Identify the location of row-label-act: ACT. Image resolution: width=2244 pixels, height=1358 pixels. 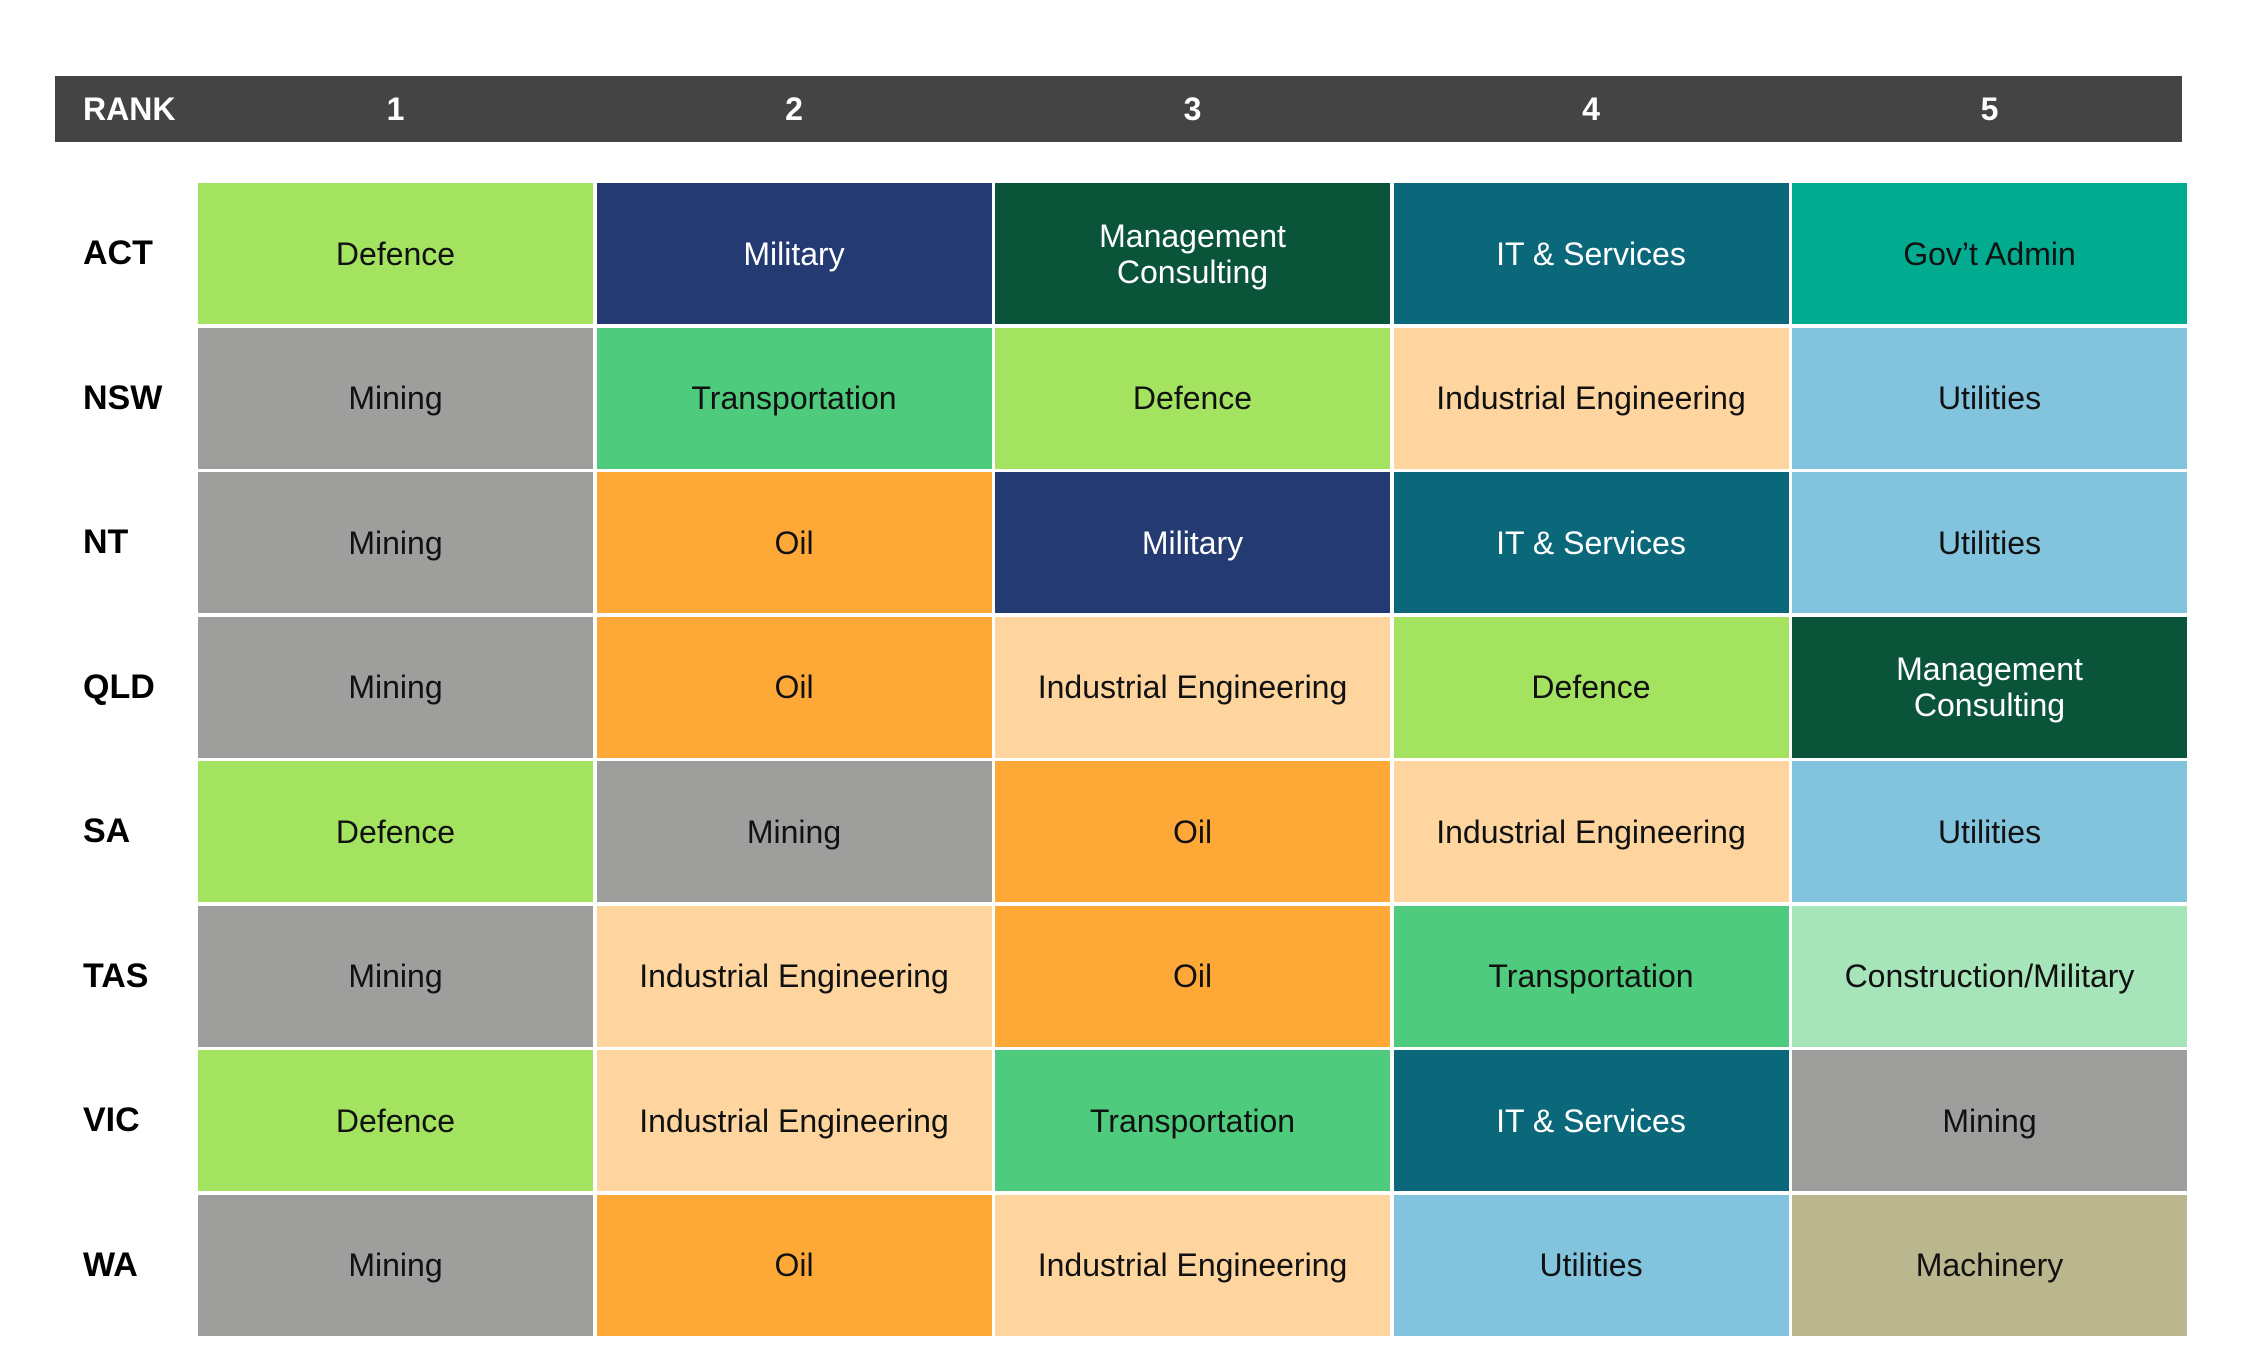
(118, 253).